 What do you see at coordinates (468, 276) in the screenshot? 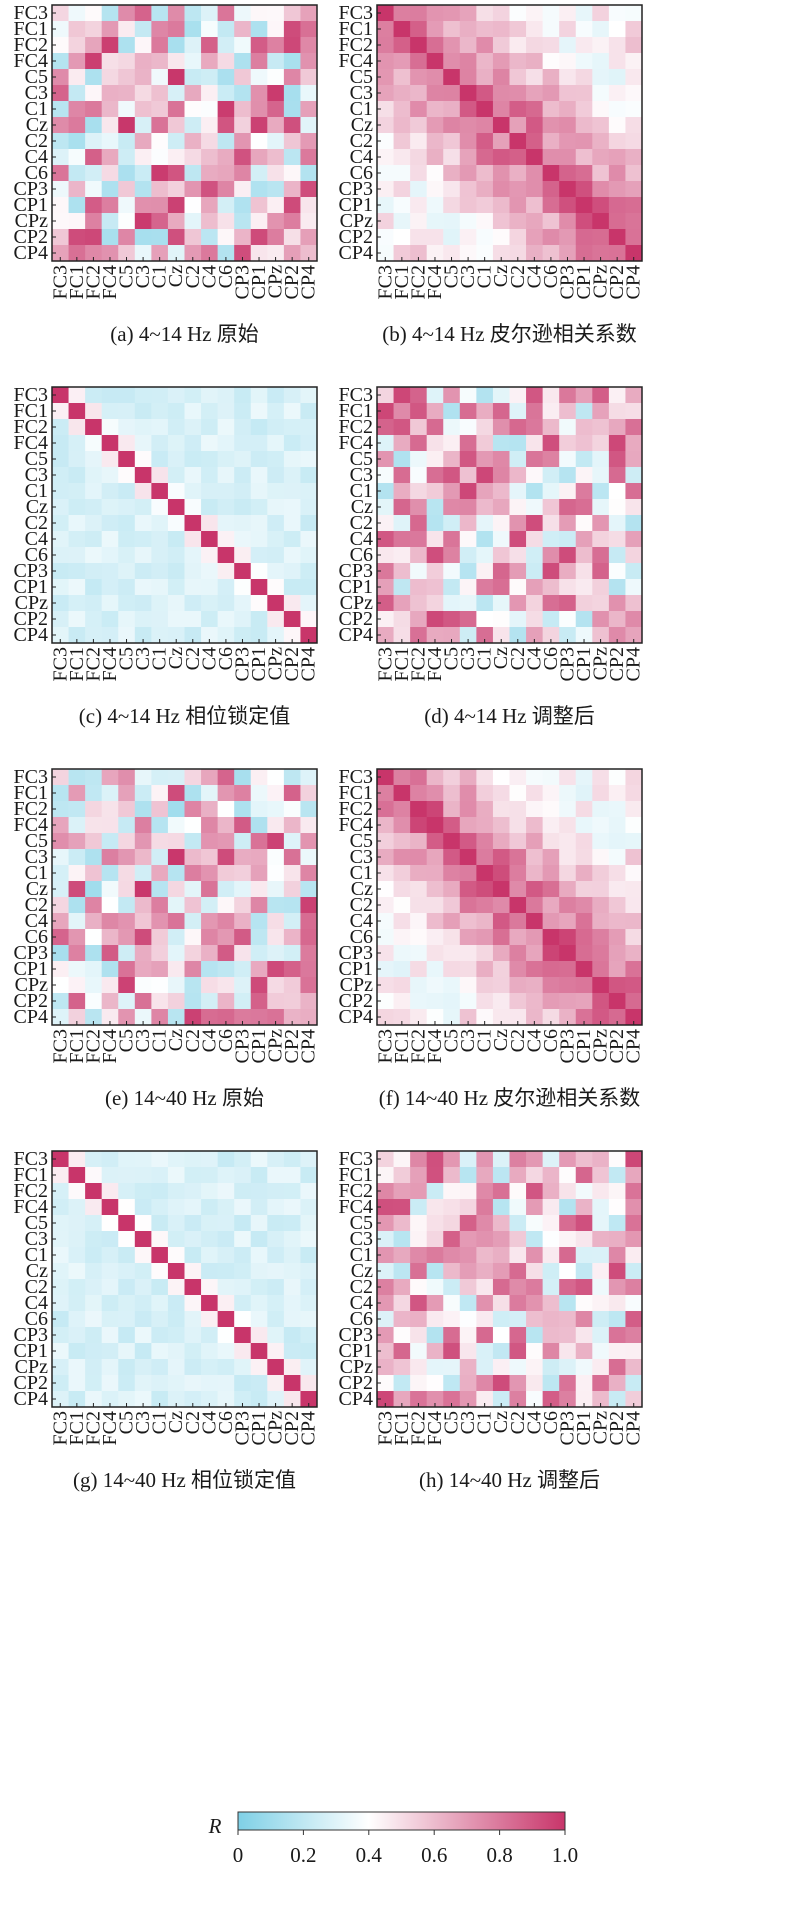
I see `x-tick-label: C3` at bounding box center [468, 276].